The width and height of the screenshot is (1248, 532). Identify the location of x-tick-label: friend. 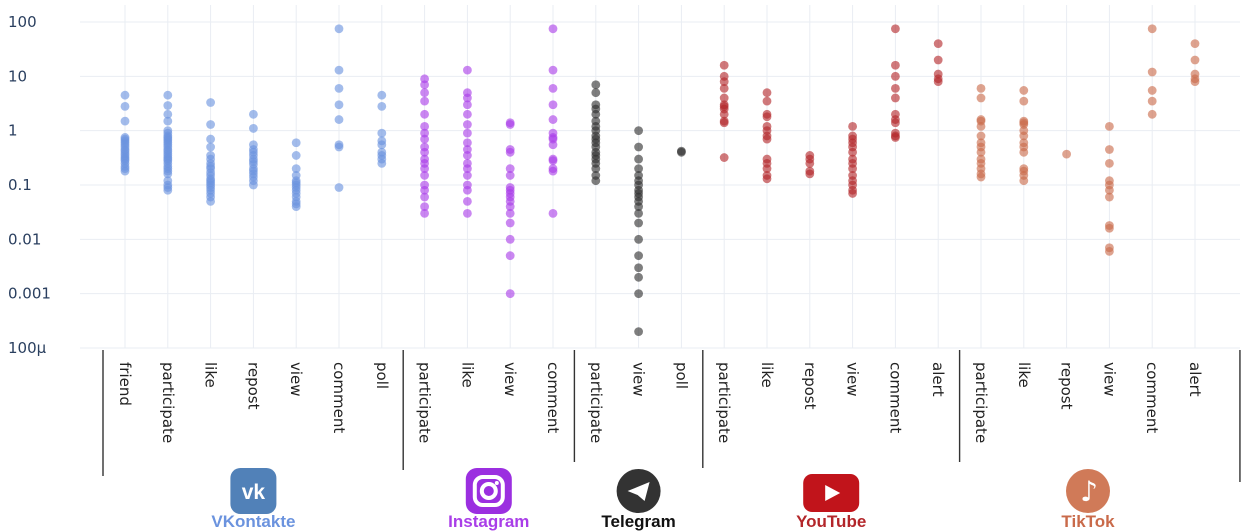
(125, 384).